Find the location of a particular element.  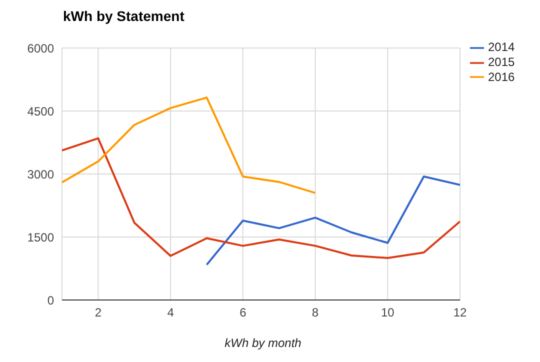

x-tick-label: 10 is located at coordinates (387, 313).